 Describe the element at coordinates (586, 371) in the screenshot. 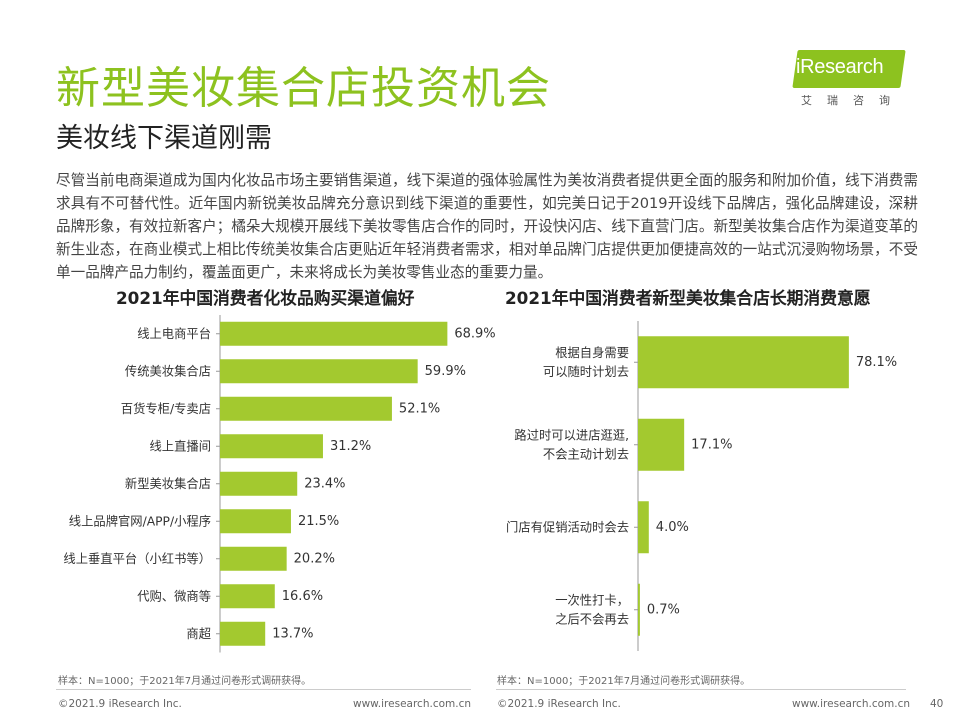

I see `chart-2-category-label-1: 可以随时计划去` at that location.